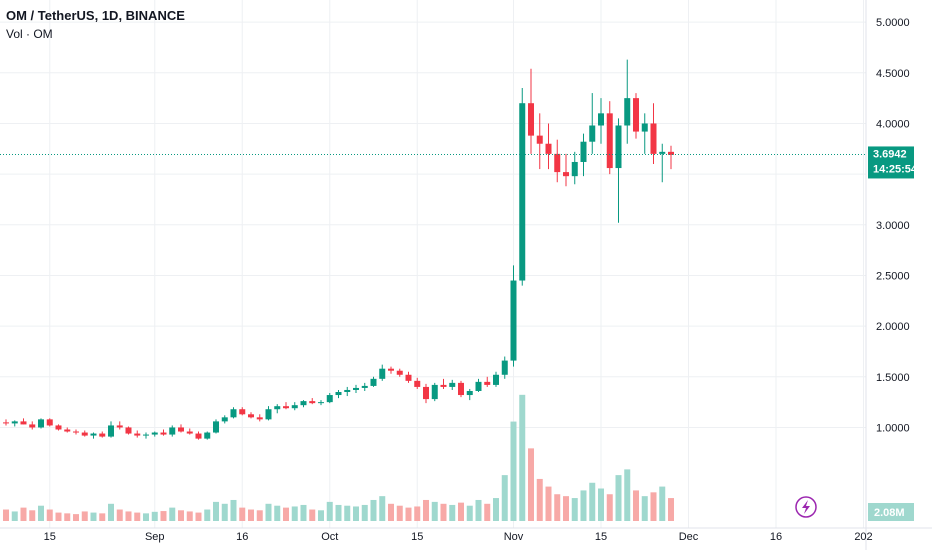 The image size is (932, 550). I want to click on price-tick: 4.5000, so click(893, 74).